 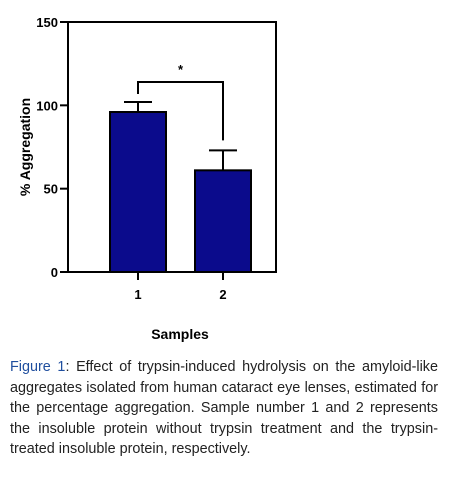 I want to click on bar-series, so click(x=180, y=192).